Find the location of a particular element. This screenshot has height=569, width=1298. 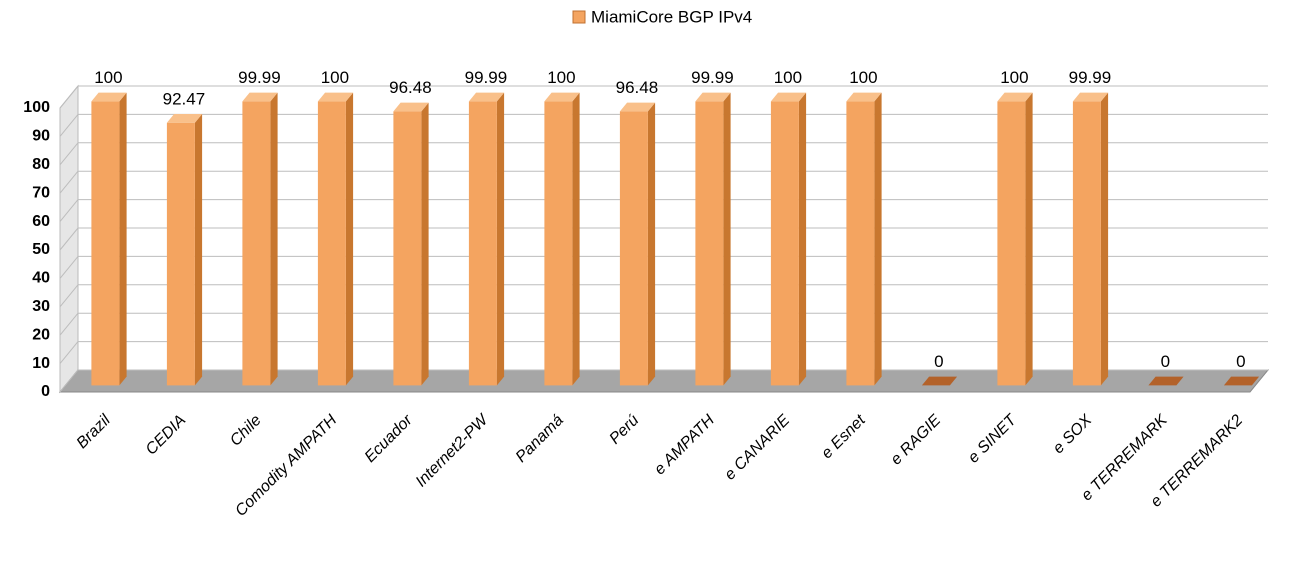

x-tick-label: e SINET is located at coordinates (993, 439).